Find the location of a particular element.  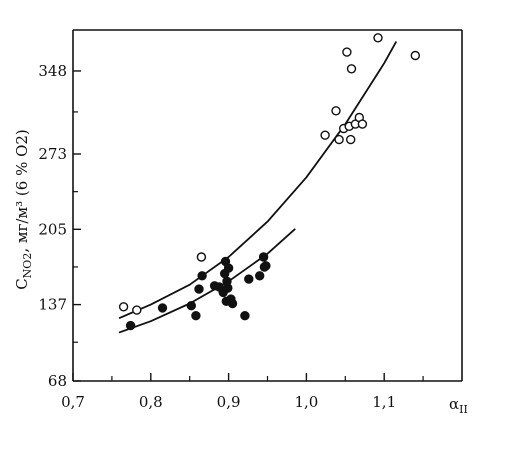

x-axis-title: αII is located at coordinates (458, 405).